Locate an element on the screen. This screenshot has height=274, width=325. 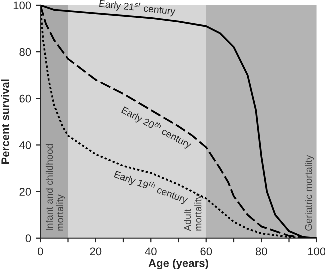
x-tick-label: 0 is located at coordinates (41, 252).